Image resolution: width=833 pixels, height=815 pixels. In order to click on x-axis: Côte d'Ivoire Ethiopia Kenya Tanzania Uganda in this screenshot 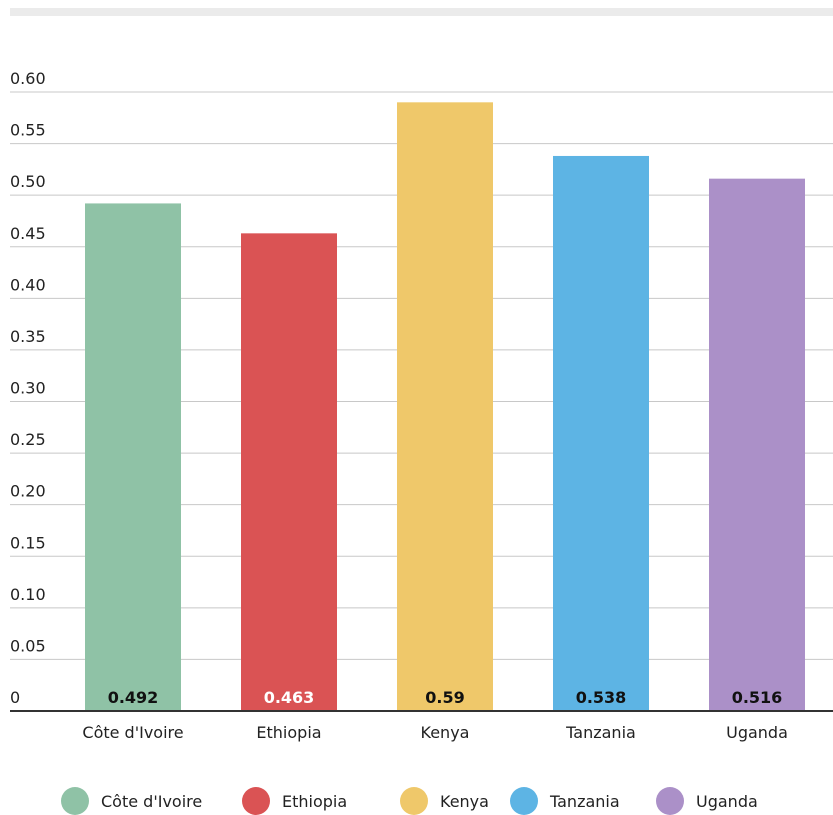, I will do `click(421, 726)`.